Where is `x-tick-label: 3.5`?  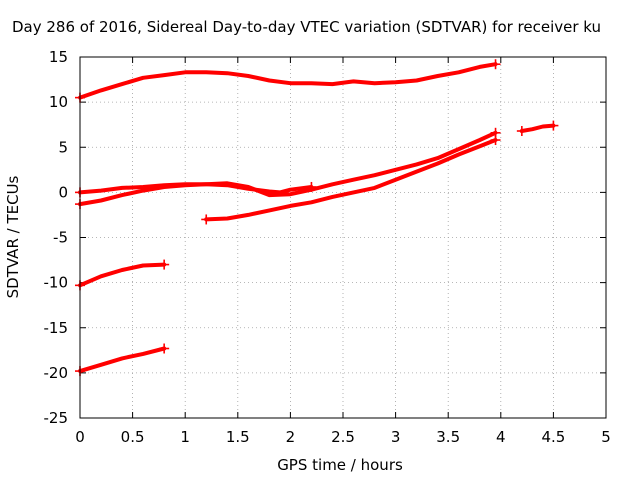 x-tick-label: 3.5 is located at coordinates (448, 437).